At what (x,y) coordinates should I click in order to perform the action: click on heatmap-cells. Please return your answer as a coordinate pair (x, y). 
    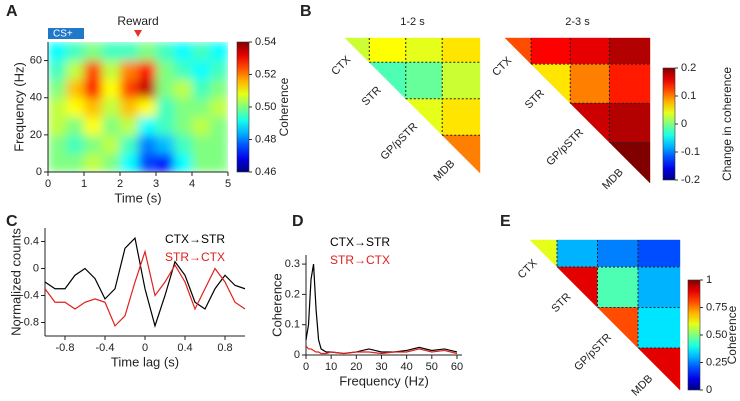
    Looking at the image, I should click on (138, 107).